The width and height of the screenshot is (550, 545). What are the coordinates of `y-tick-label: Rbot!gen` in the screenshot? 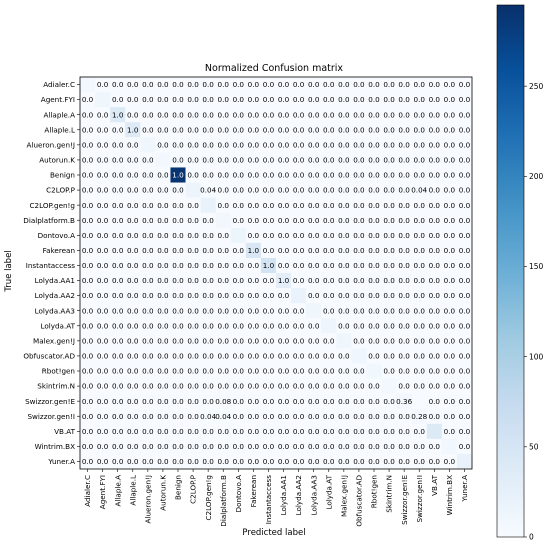 It's located at (58, 371).